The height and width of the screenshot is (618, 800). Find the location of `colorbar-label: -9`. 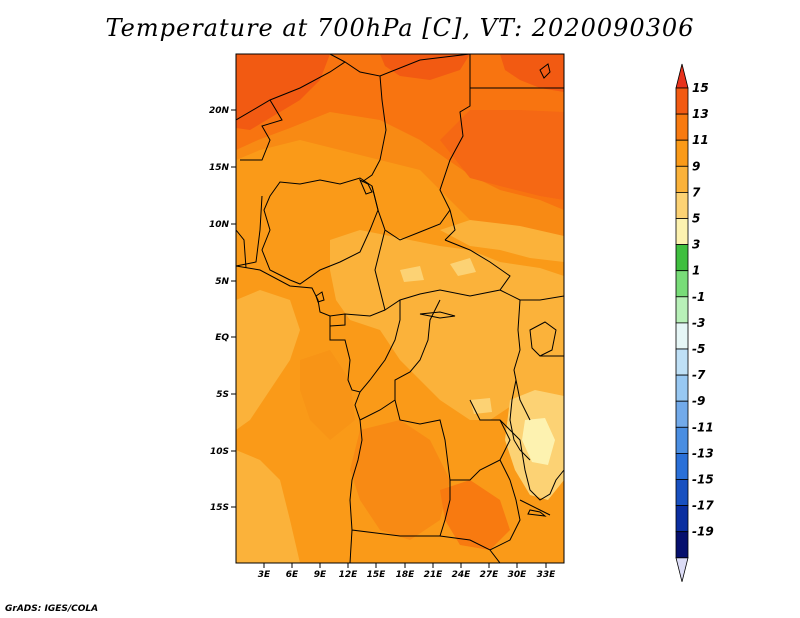

colorbar-label: -9 is located at coordinates (698, 401).